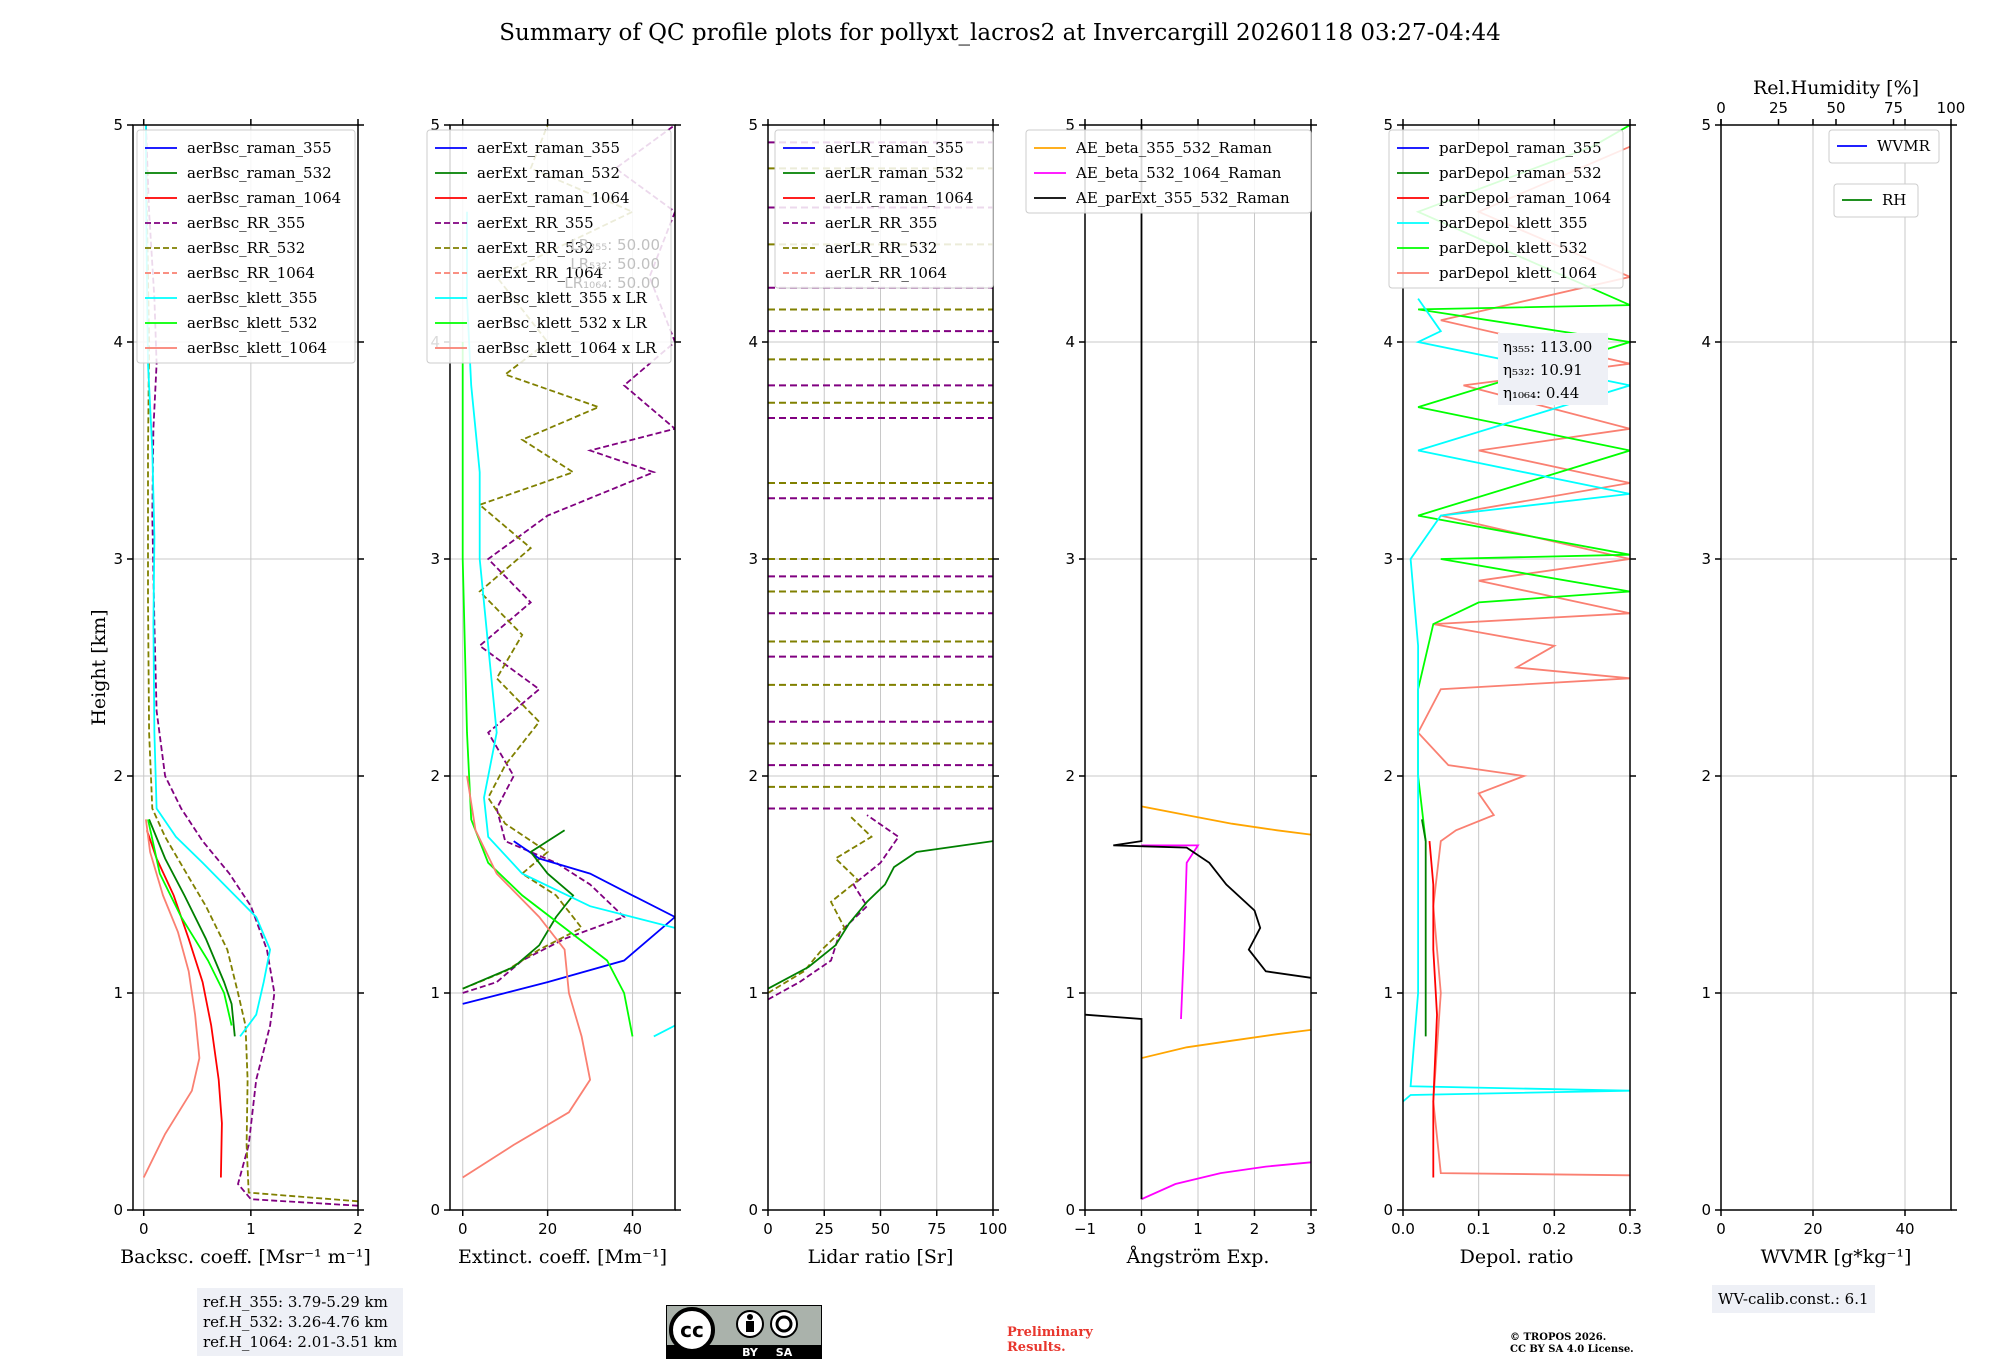 Image resolution: width=2000 pixels, height=1360 pixels. Describe the element at coordinates (1520, 173) in the screenshot. I see `legend-label: parDepol_raman_532` at that location.